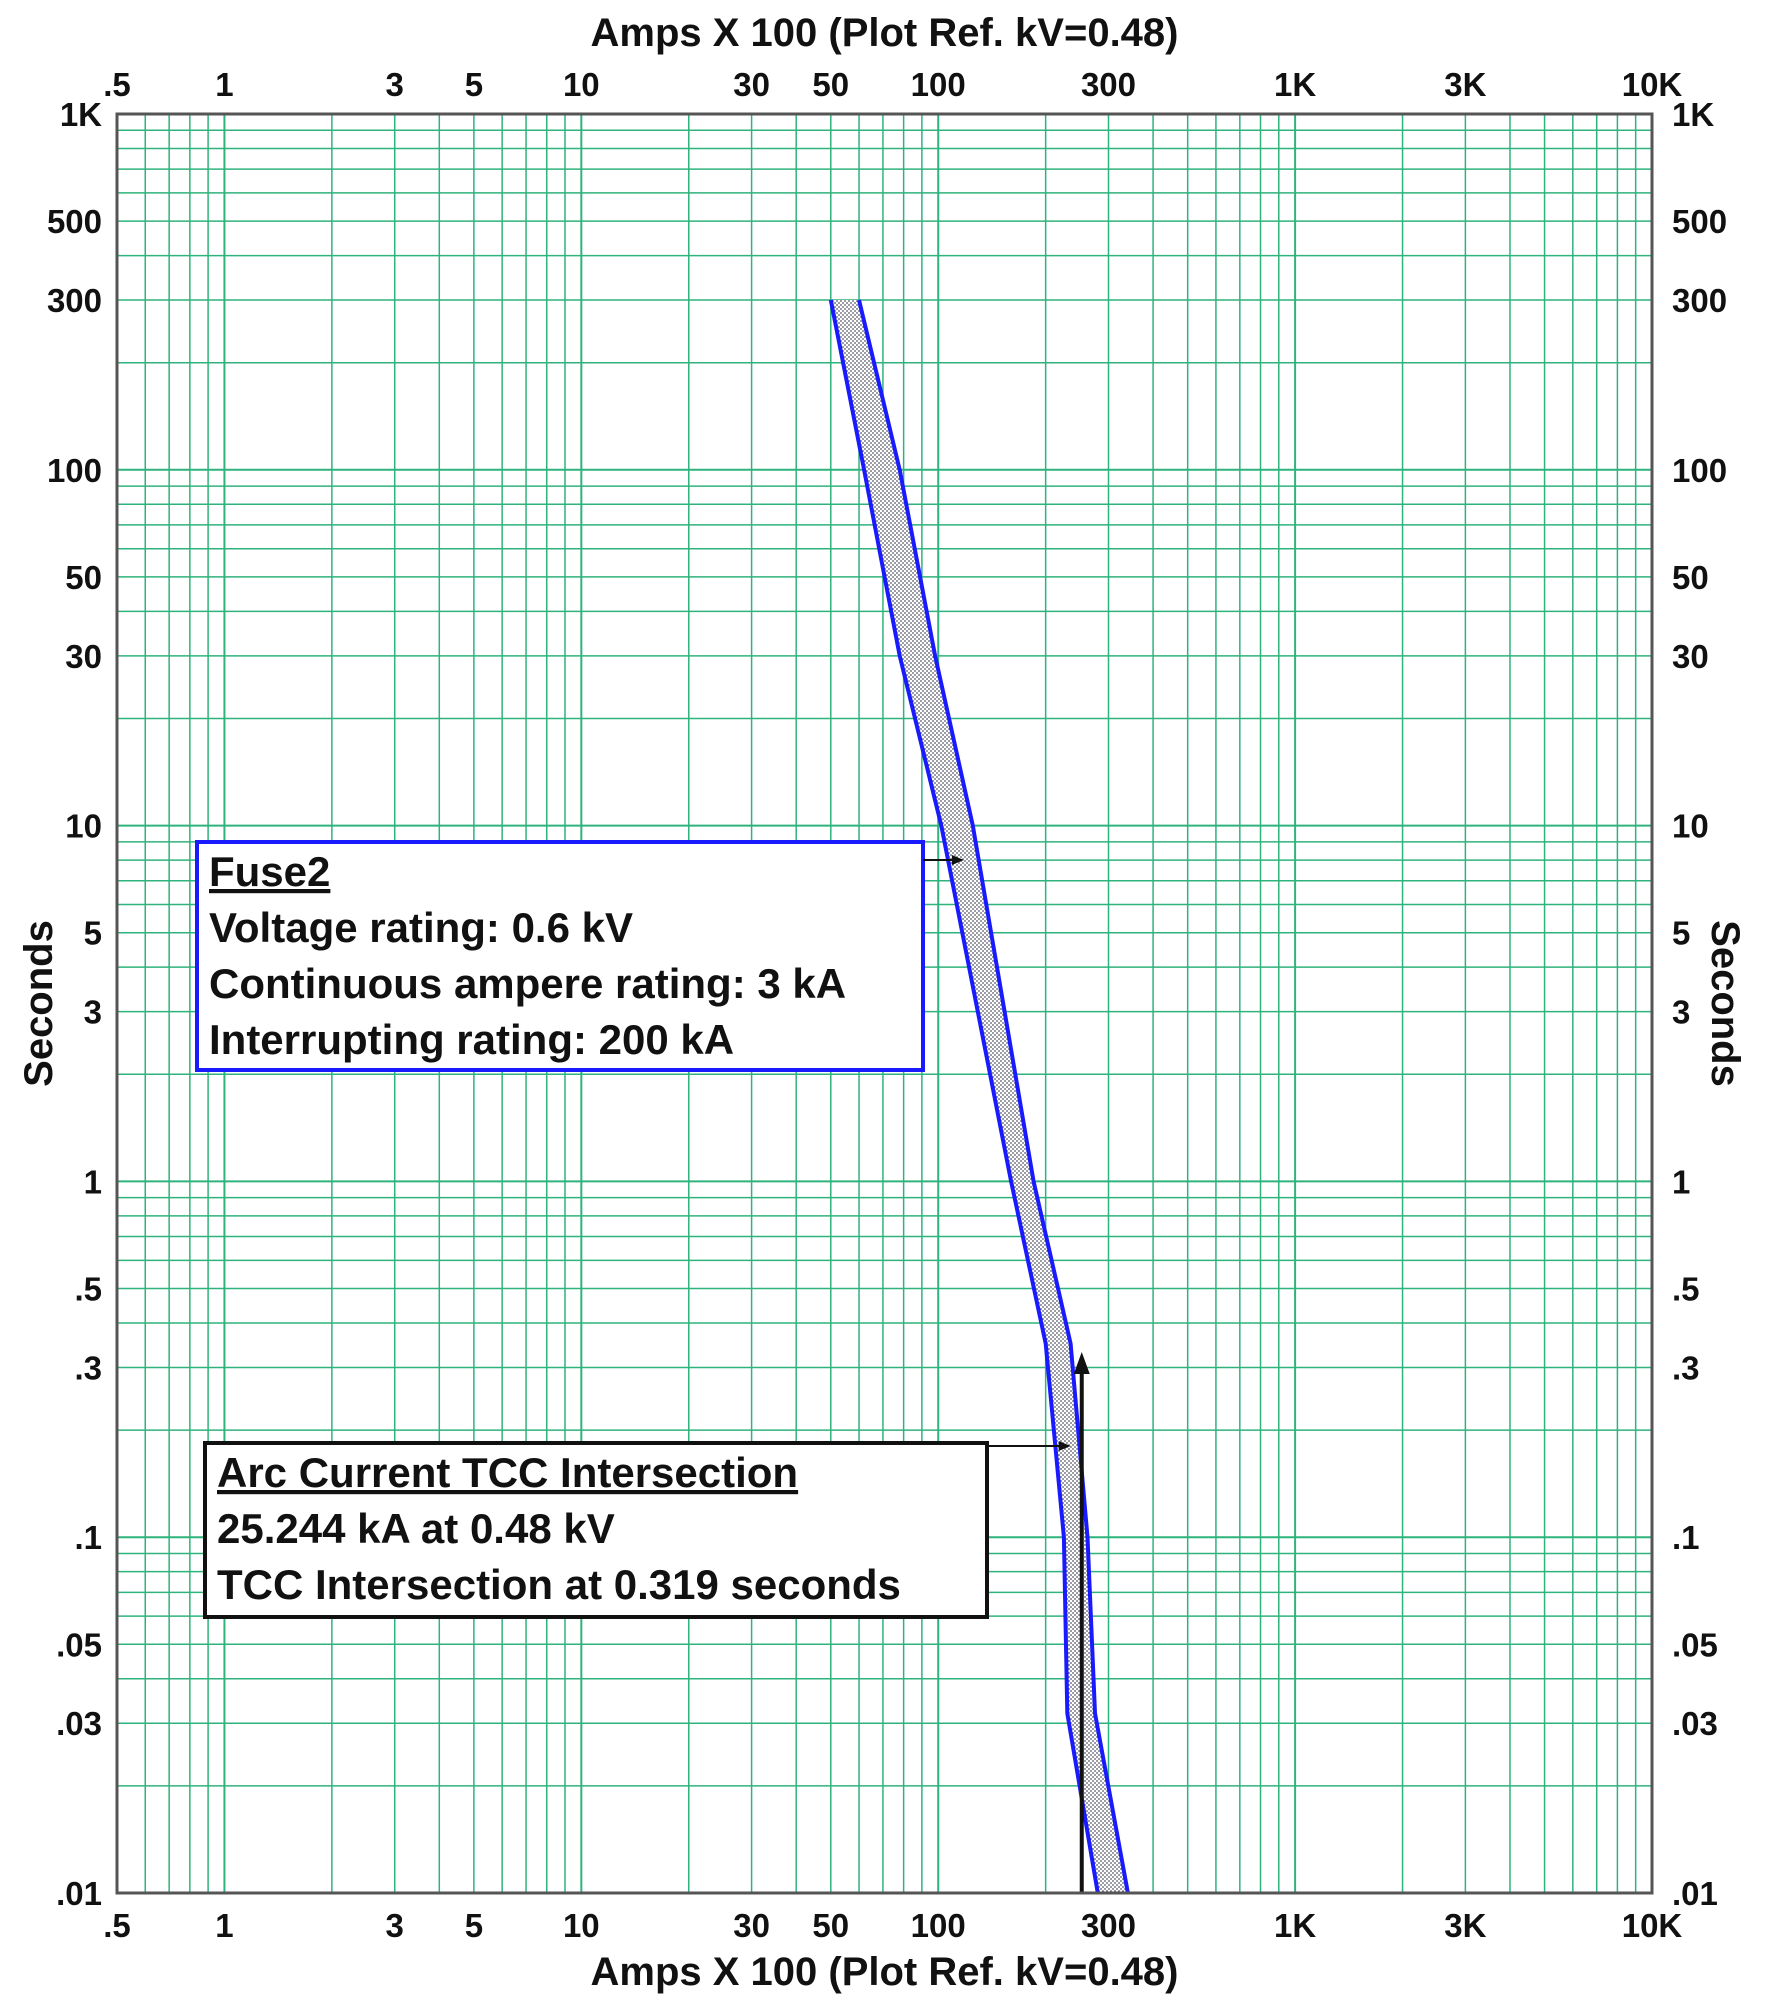 The image size is (1765, 2007). I want to click on y-tick-label-right: 30, so click(1690, 656).